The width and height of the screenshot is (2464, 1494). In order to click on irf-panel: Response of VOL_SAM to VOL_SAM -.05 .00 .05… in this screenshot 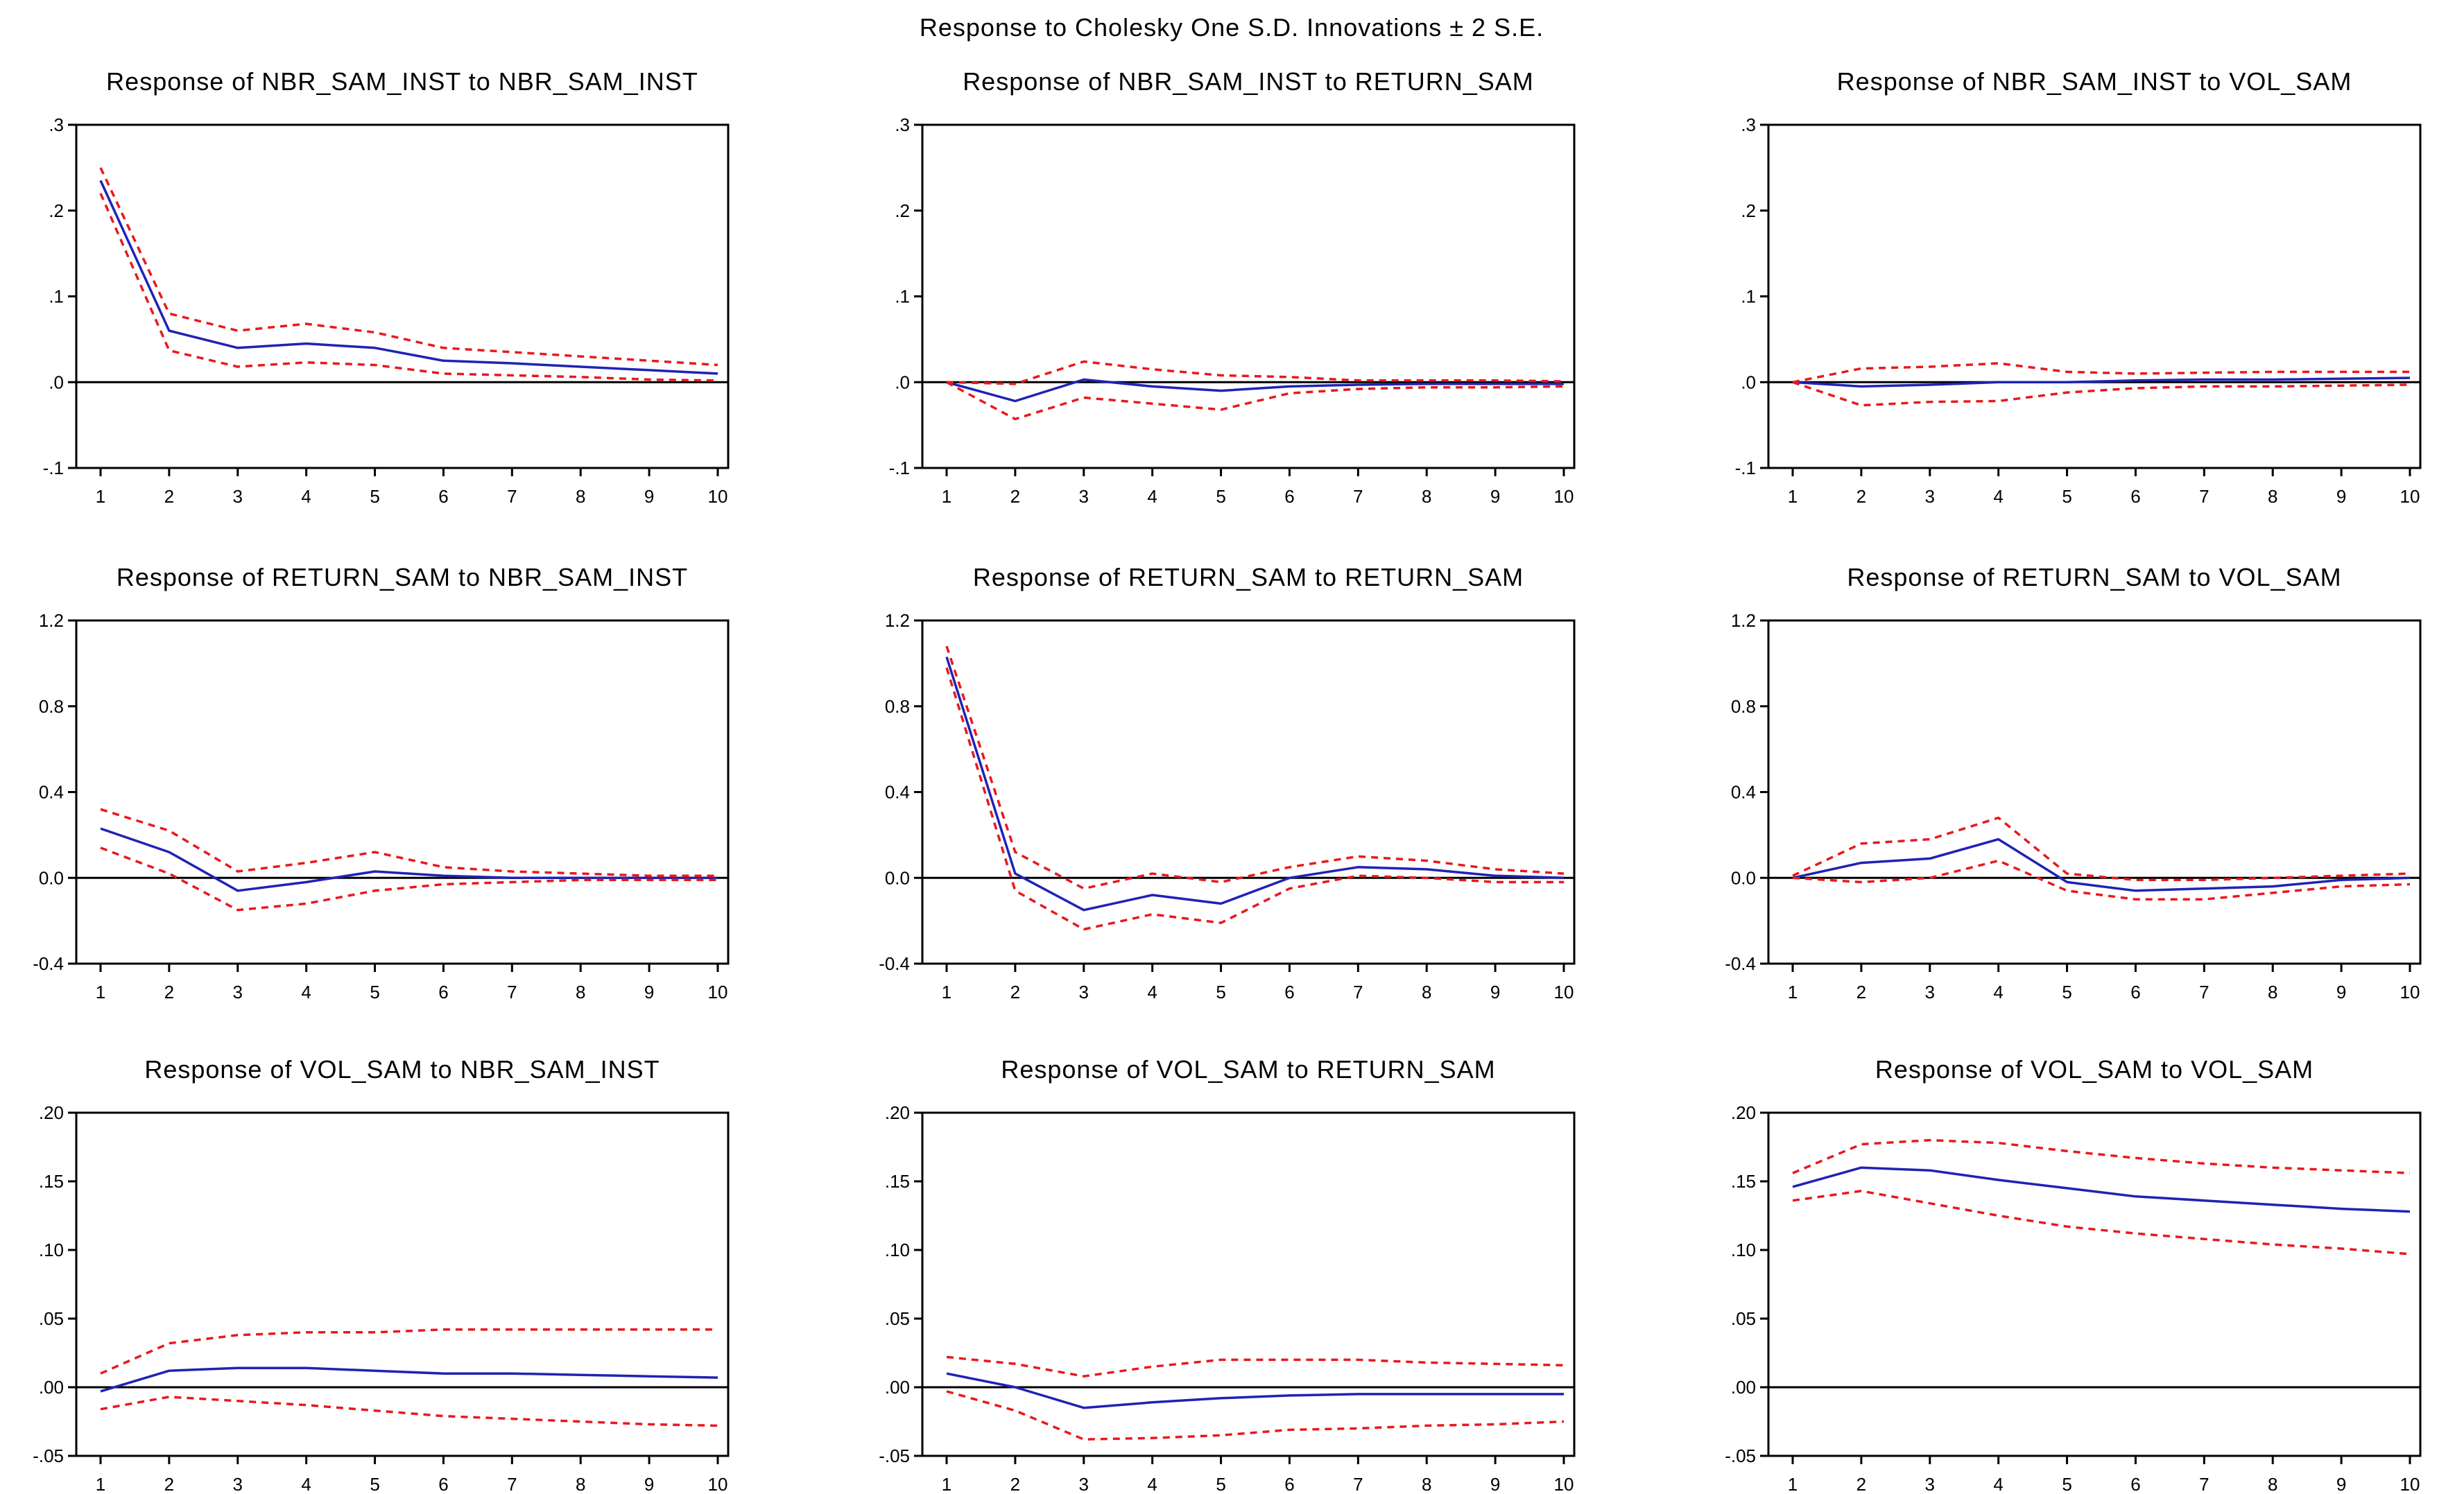, I will do `click(2073, 1274)`.